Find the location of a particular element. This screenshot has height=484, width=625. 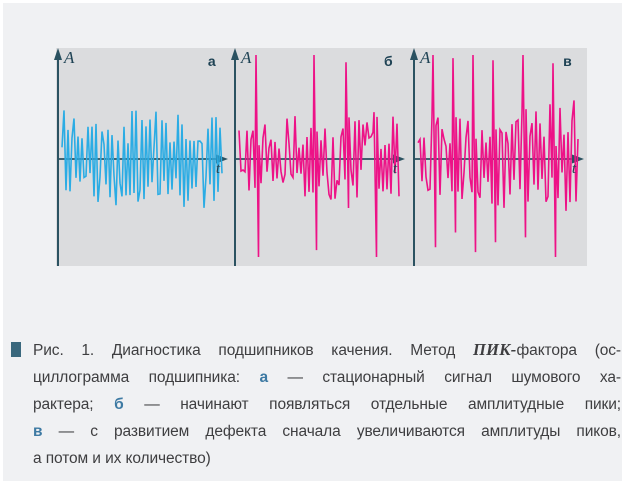

waveform-в is located at coordinates (498, 156).